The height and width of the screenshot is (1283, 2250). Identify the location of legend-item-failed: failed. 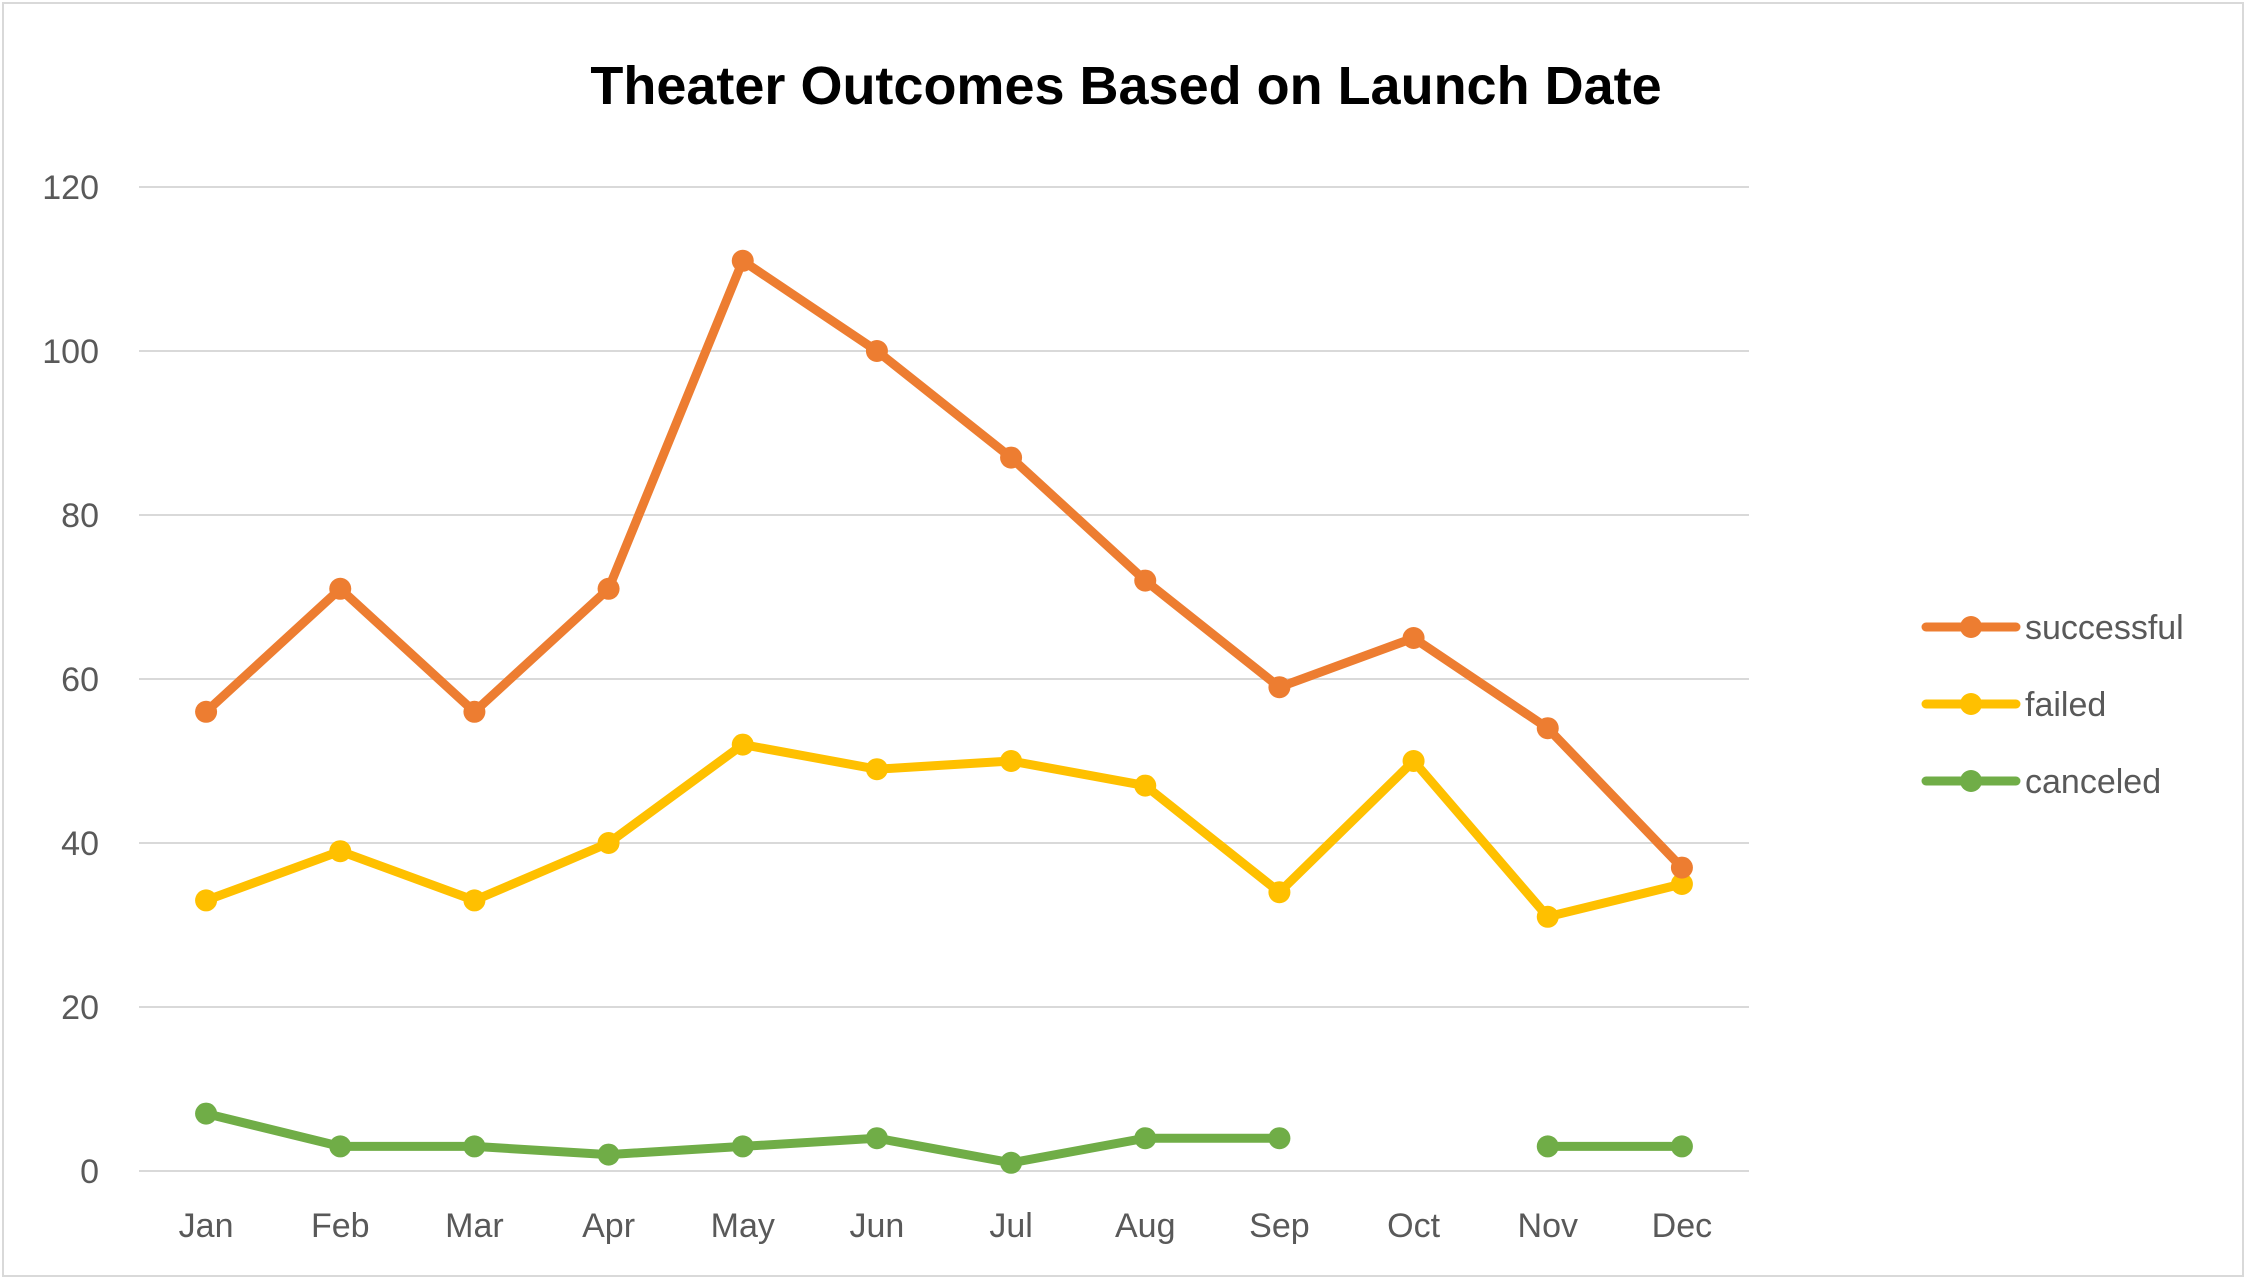
(2013, 705).